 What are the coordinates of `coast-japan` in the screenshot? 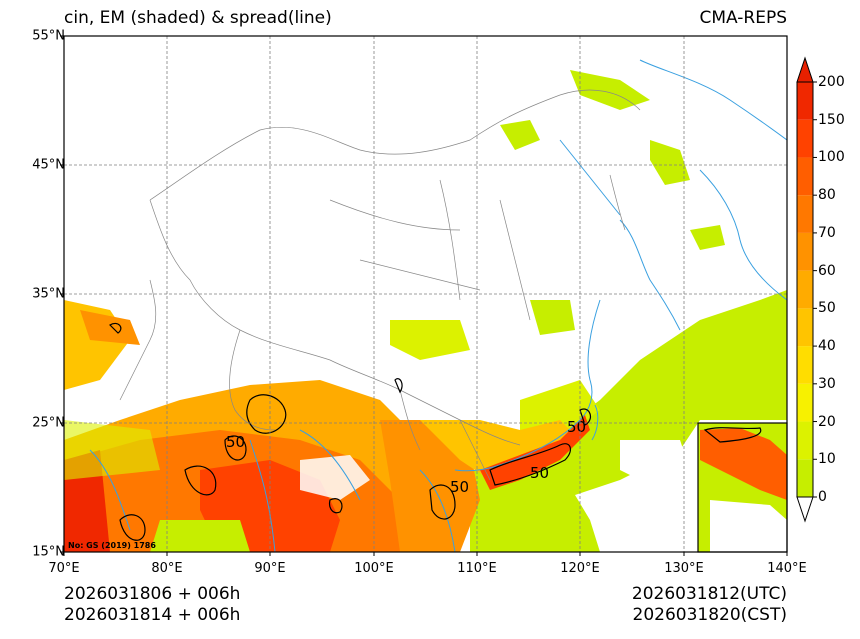 It's located at (743, 235).